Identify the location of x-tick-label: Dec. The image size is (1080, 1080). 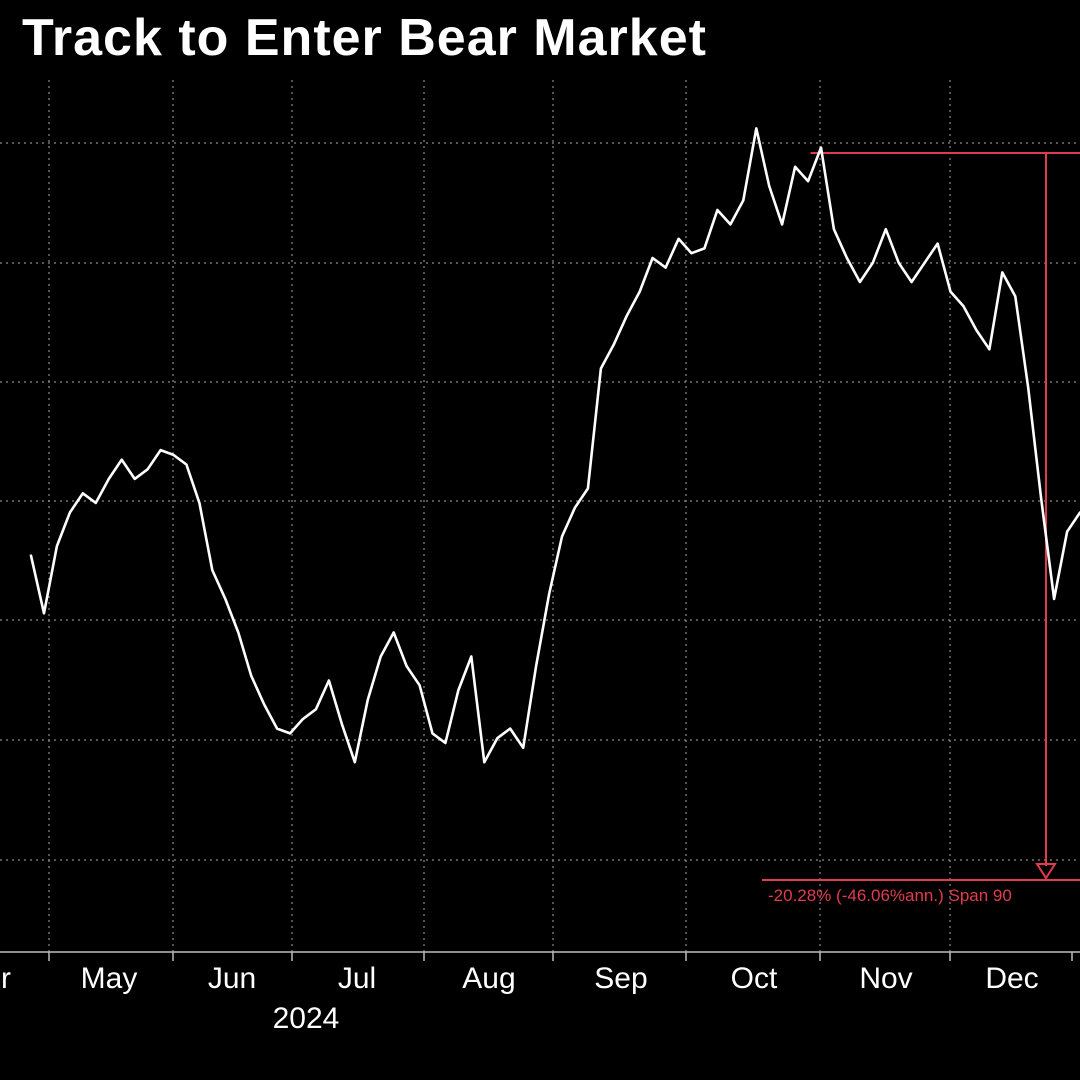
(1011, 978).